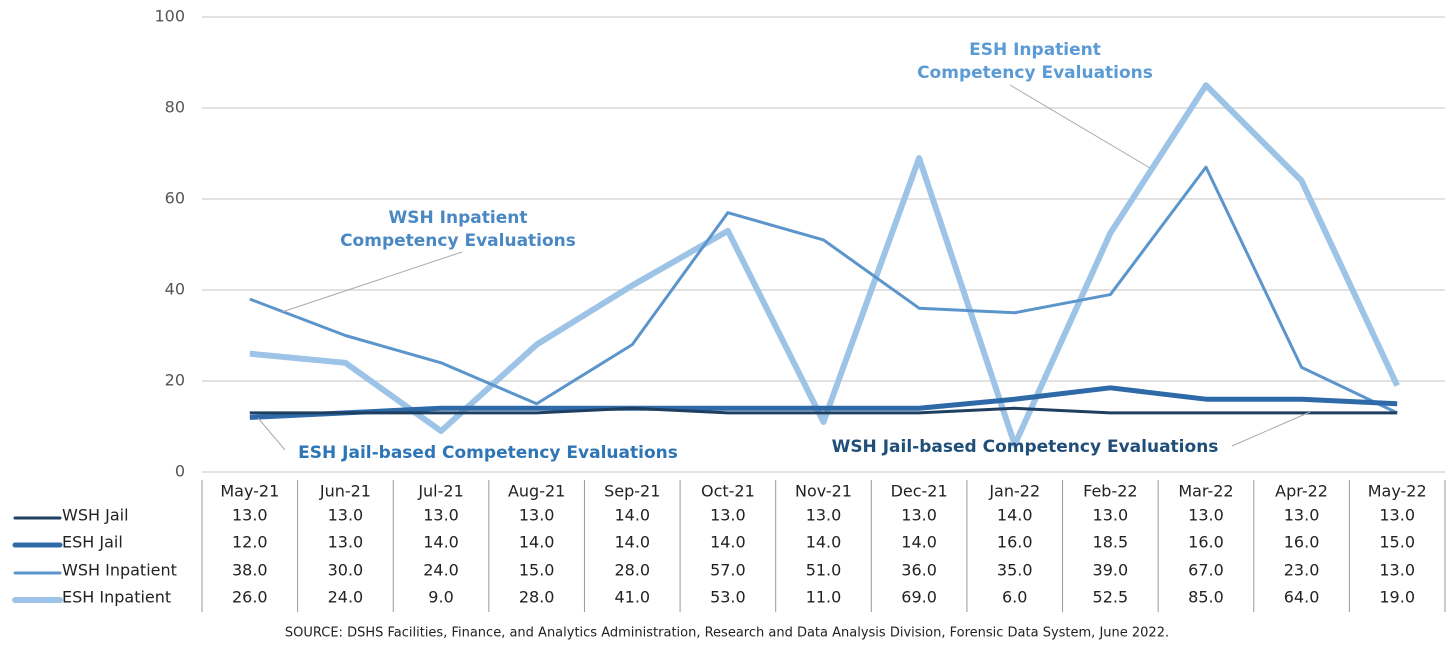 The image size is (1454, 646). Describe the element at coordinates (1302, 597) in the screenshot. I see `table-cell: 64.0` at that location.